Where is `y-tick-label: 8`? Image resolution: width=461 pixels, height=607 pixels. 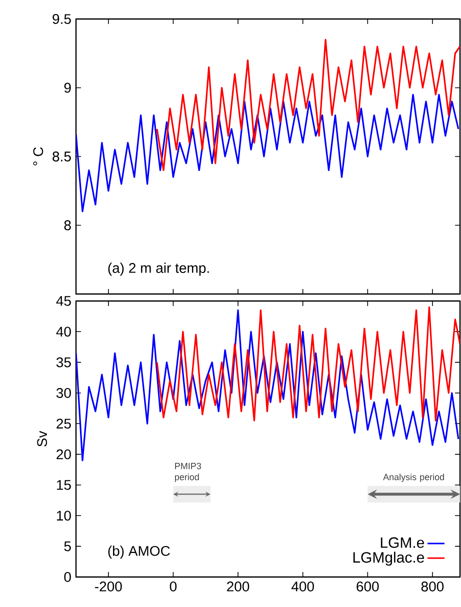 y-tick-label: 8 is located at coordinates (67, 225).